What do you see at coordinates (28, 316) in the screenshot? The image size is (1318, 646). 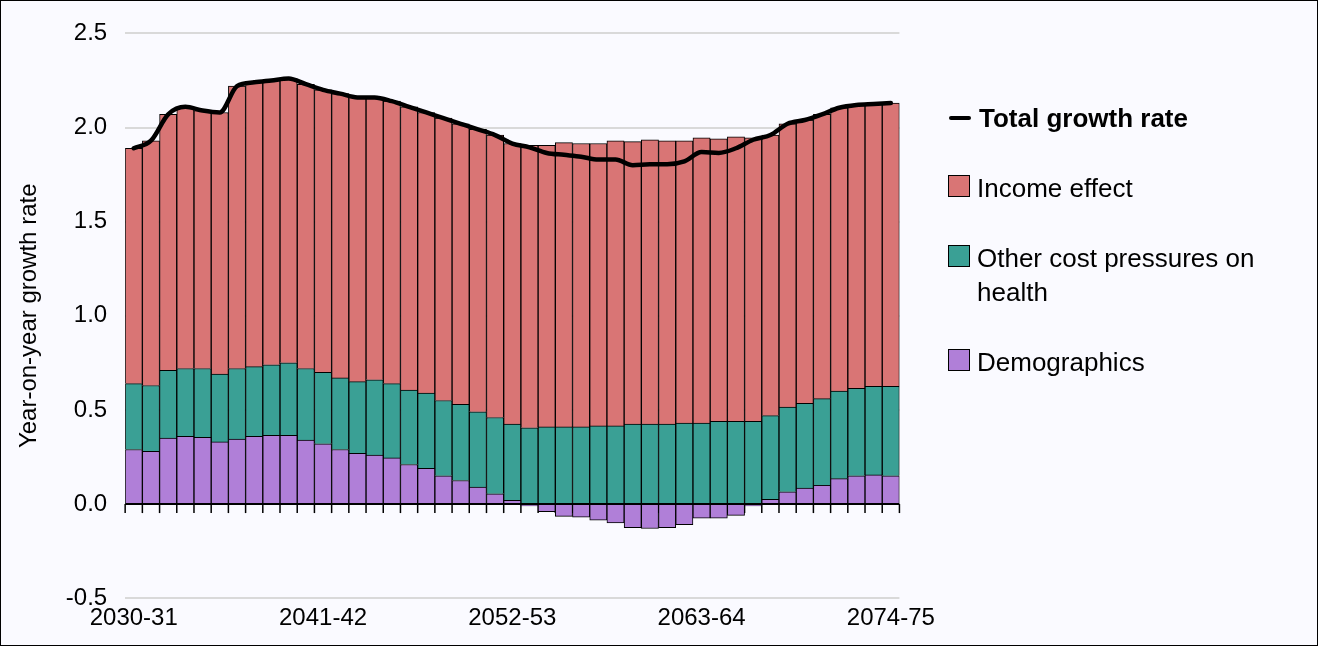 I see `y-axis-title: Year-on-year growth rate` at bounding box center [28, 316].